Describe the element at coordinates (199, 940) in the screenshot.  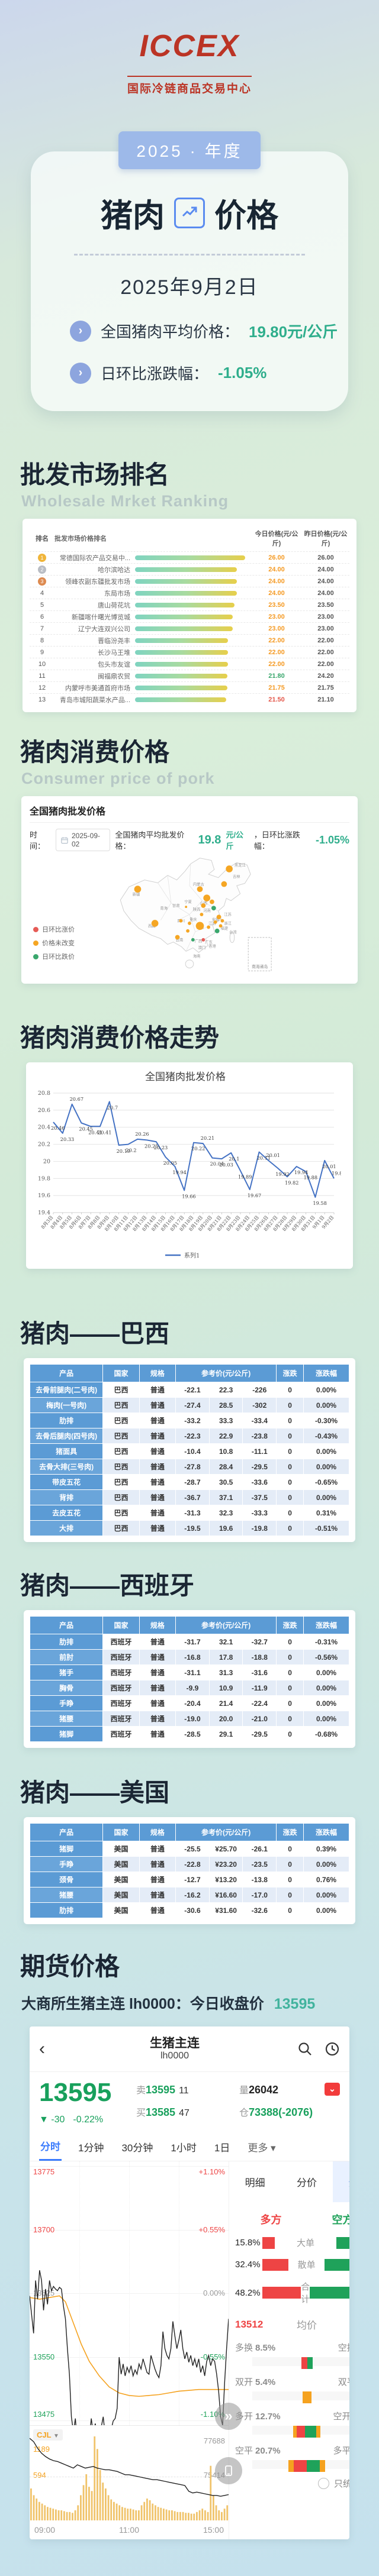
I see `svg-text: 广西` at that location.